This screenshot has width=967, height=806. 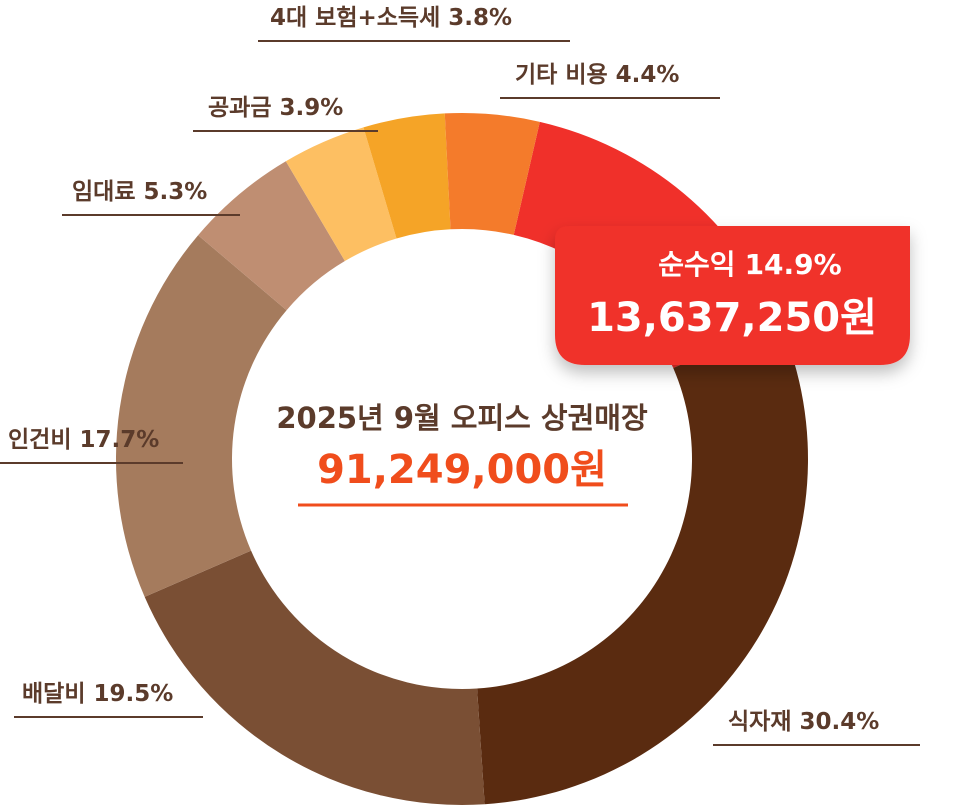 I want to click on slice-label: 기타 비용 4.4%, so click(x=597, y=75).